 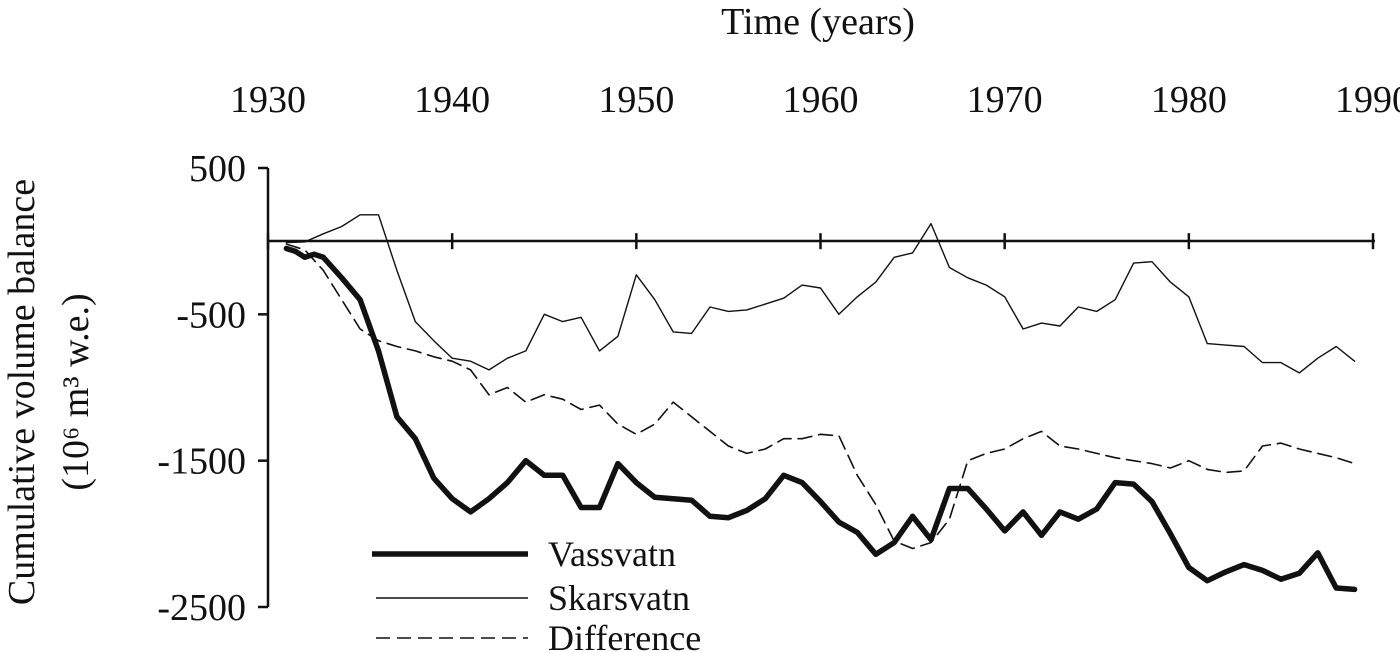 What do you see at coordinates (268, 100) in the screenshot?
I see `x-tick-label-1930: 1930` at bounding box center [268, 100].